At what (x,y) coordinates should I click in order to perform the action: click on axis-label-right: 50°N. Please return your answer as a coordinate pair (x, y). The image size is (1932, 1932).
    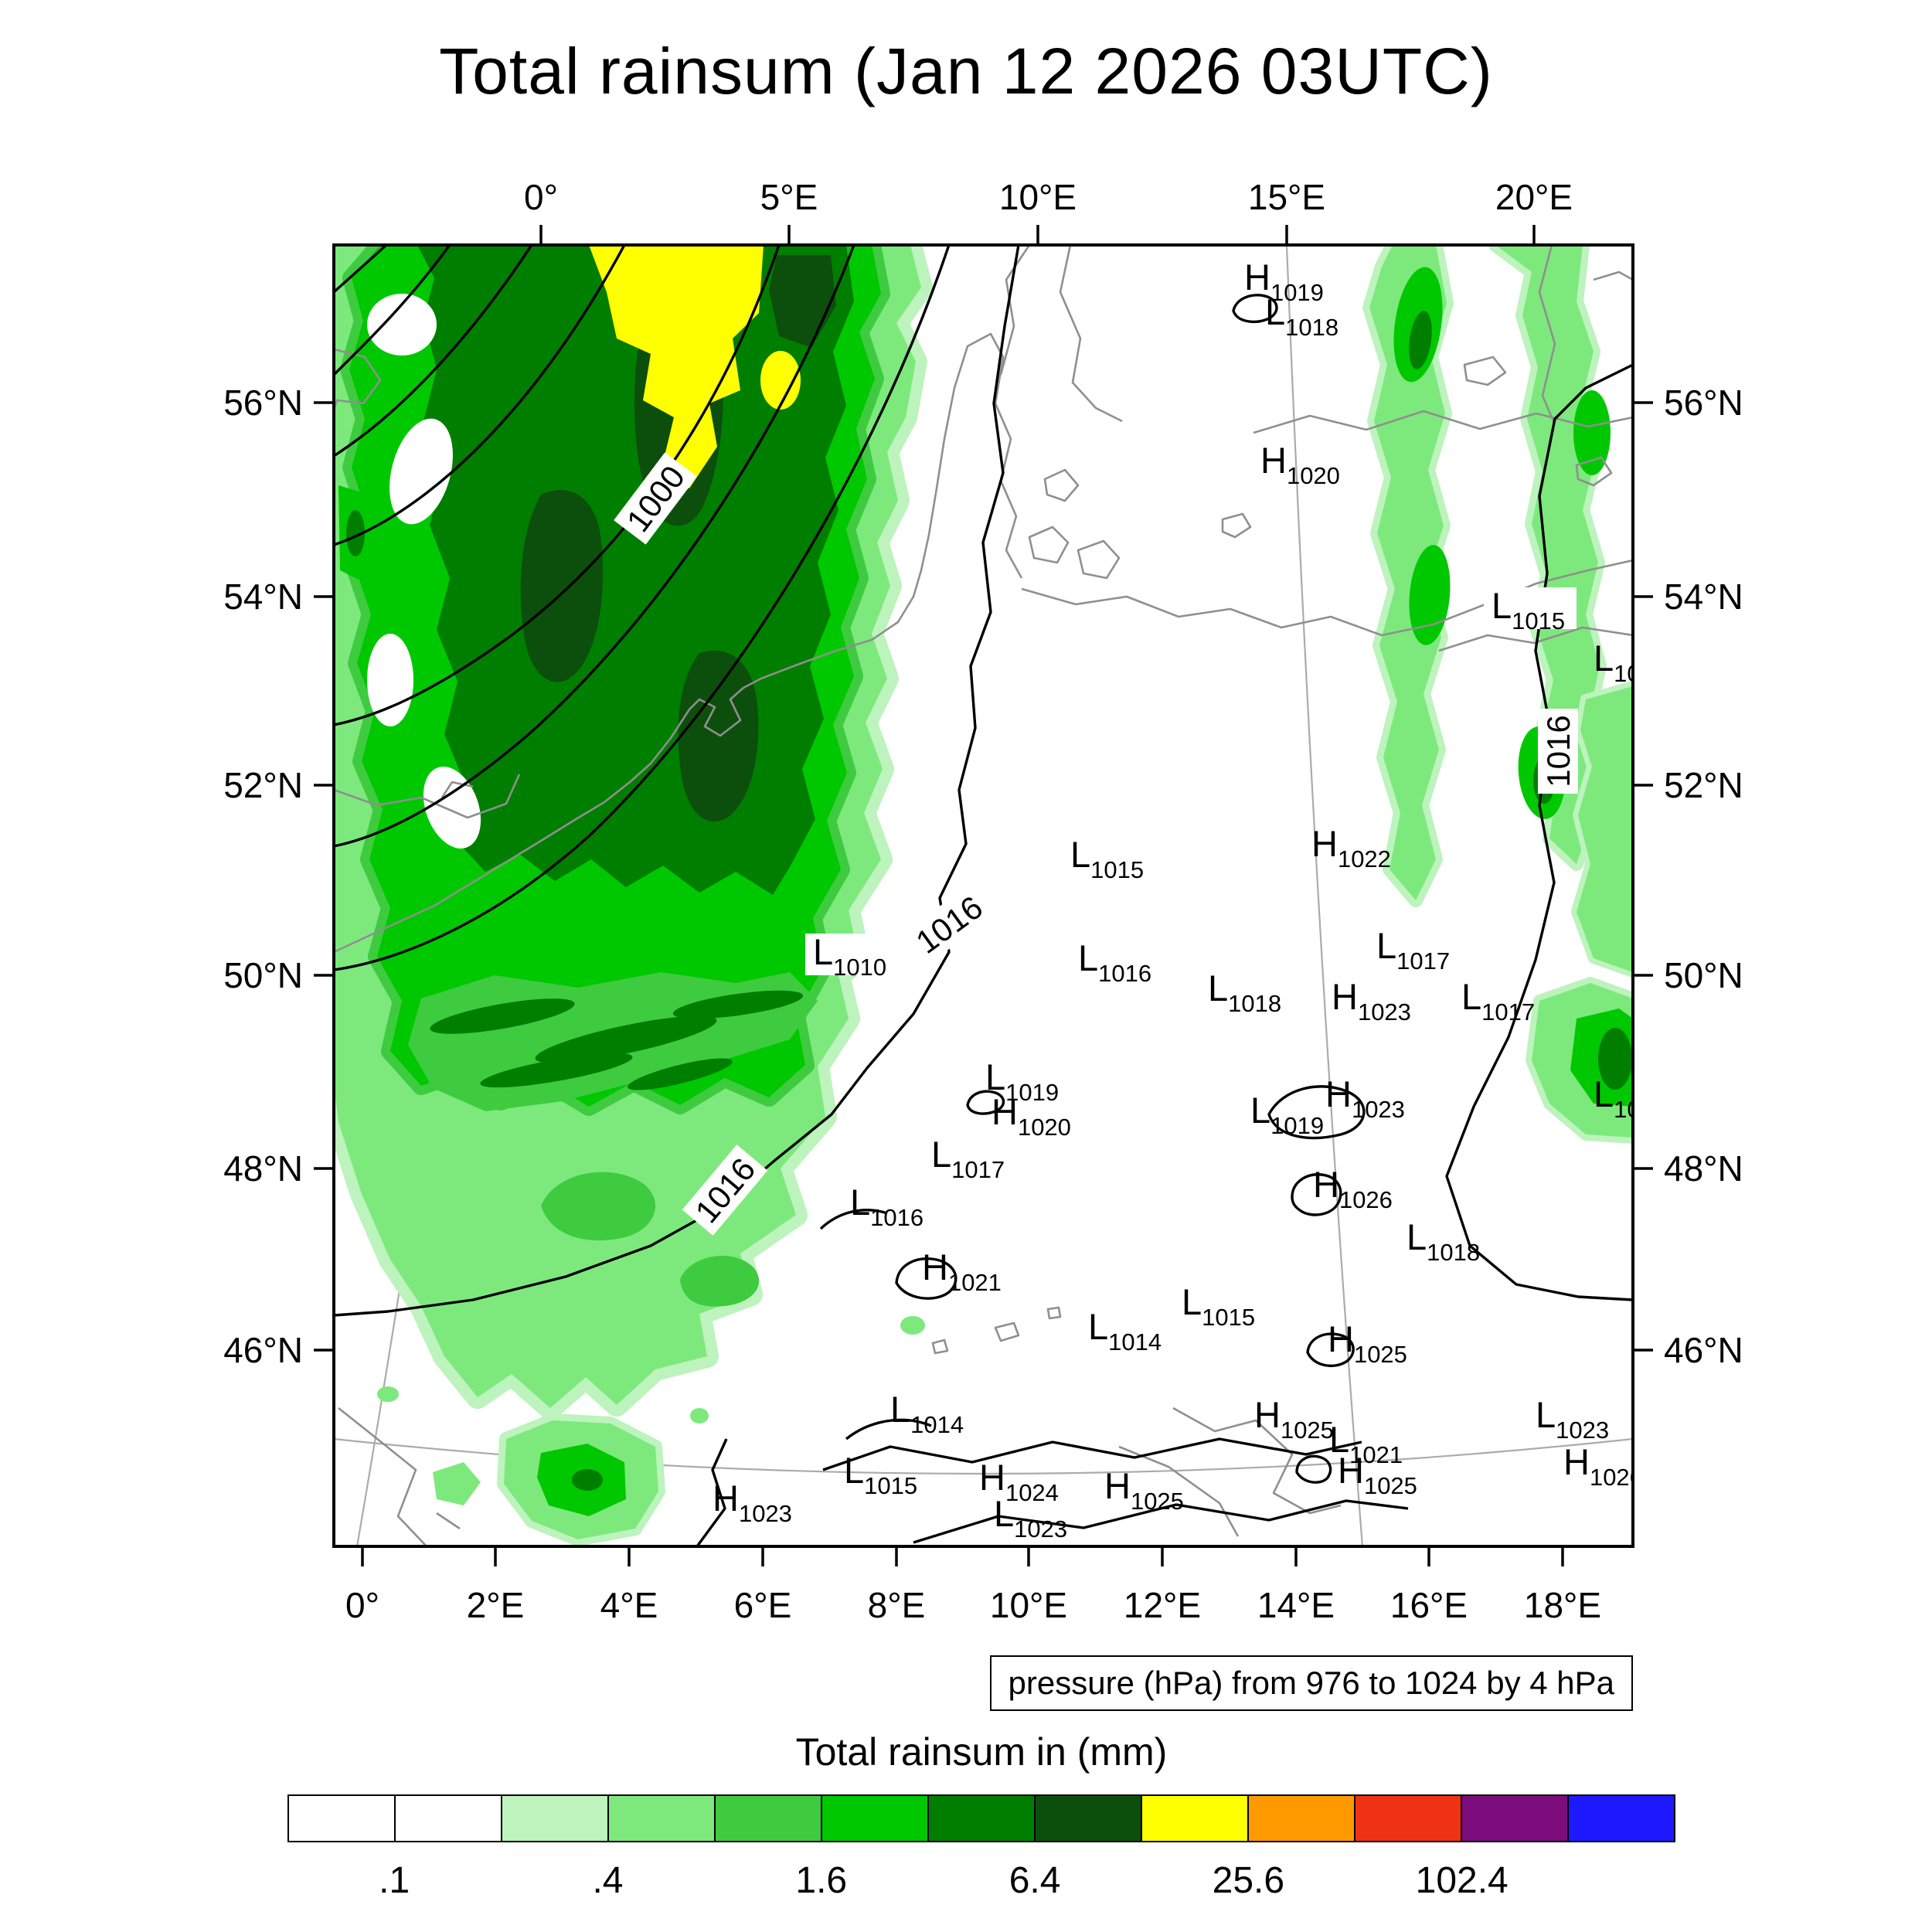
    Looking at the image, I should click on (1703, 975).